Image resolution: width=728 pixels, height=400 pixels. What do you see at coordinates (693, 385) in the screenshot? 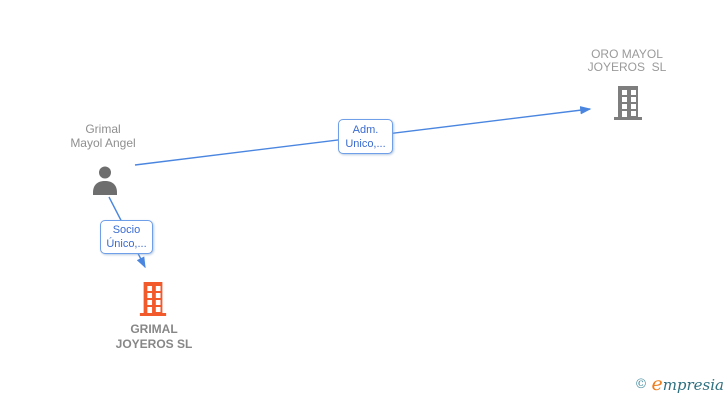
I see `empresia-logo-text: mpresia` at bounding box center [693, 385].